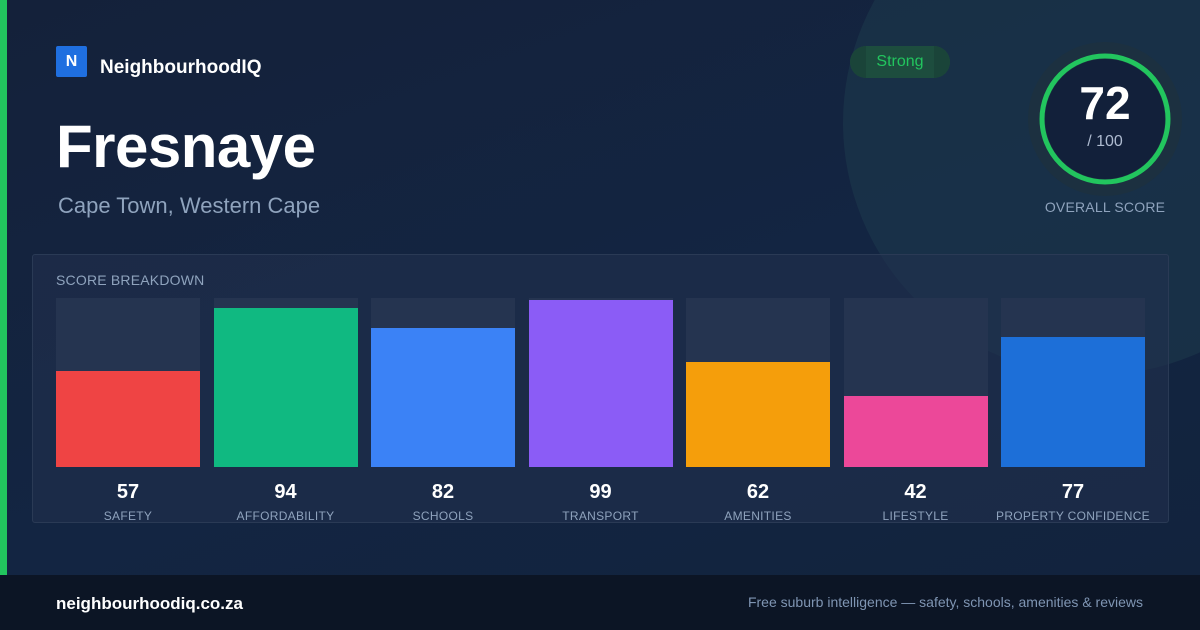  What do you see at coordinates (1105, 103) in the screenshot?
I see `overall-score-value: 72` at bounding box center [1105, 103].